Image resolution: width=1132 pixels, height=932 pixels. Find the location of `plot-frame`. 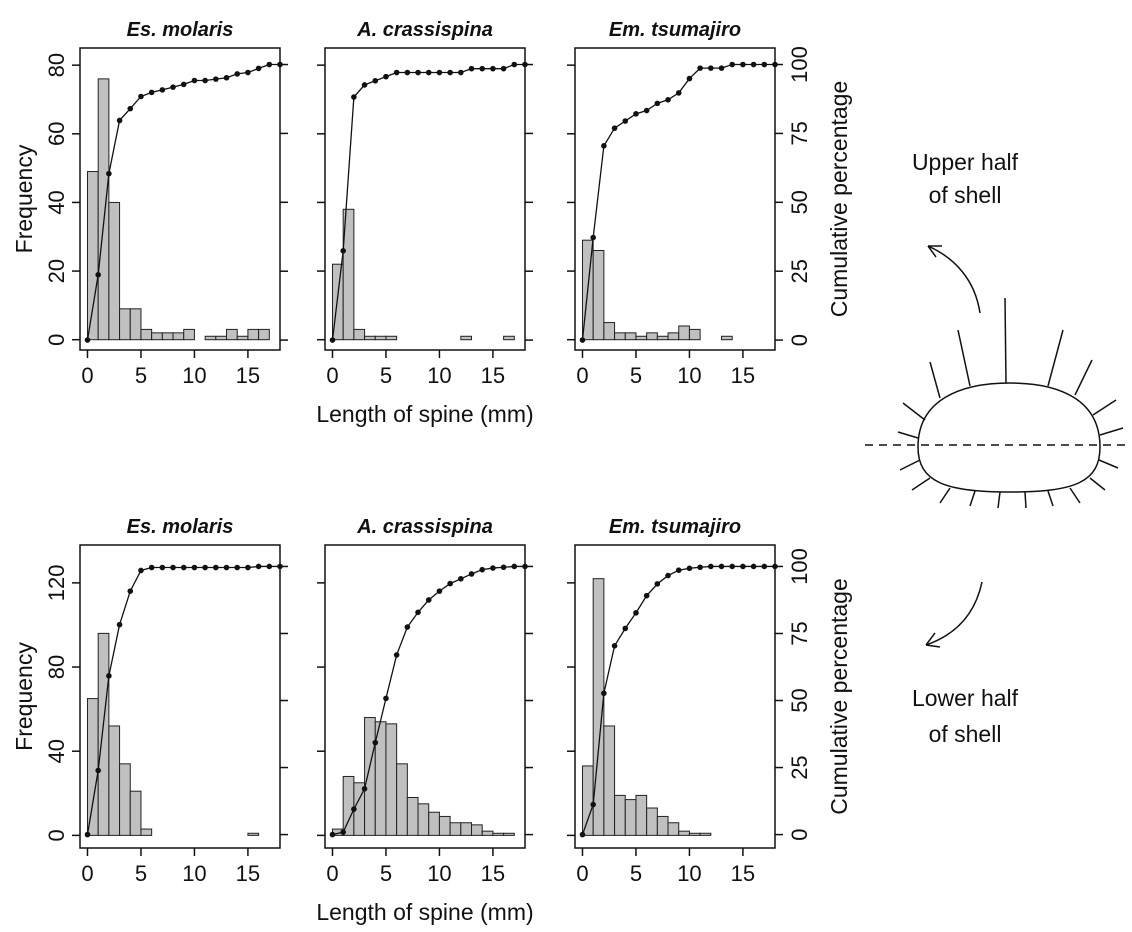

plot-frame is located at coordinates (425, 696).